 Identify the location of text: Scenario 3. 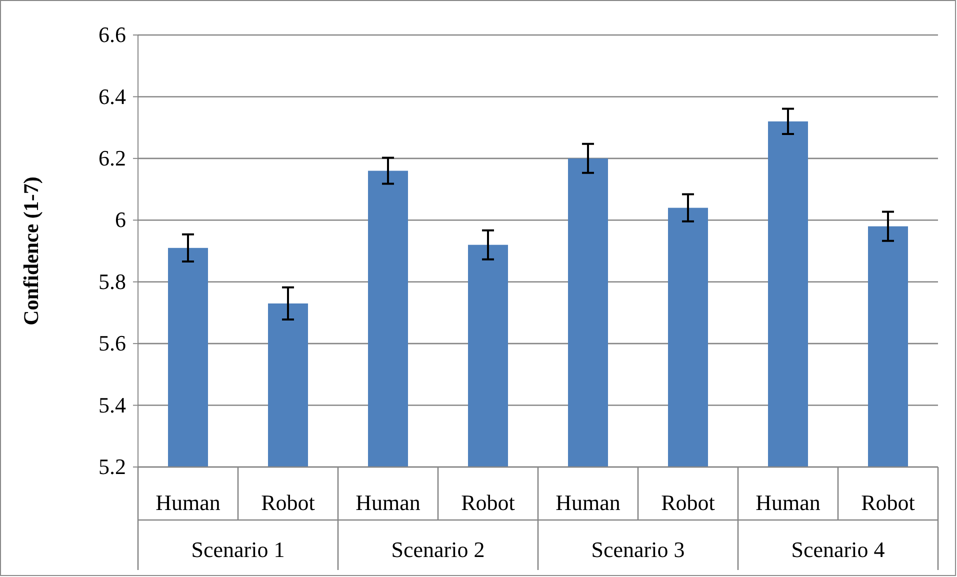
(638, 549).